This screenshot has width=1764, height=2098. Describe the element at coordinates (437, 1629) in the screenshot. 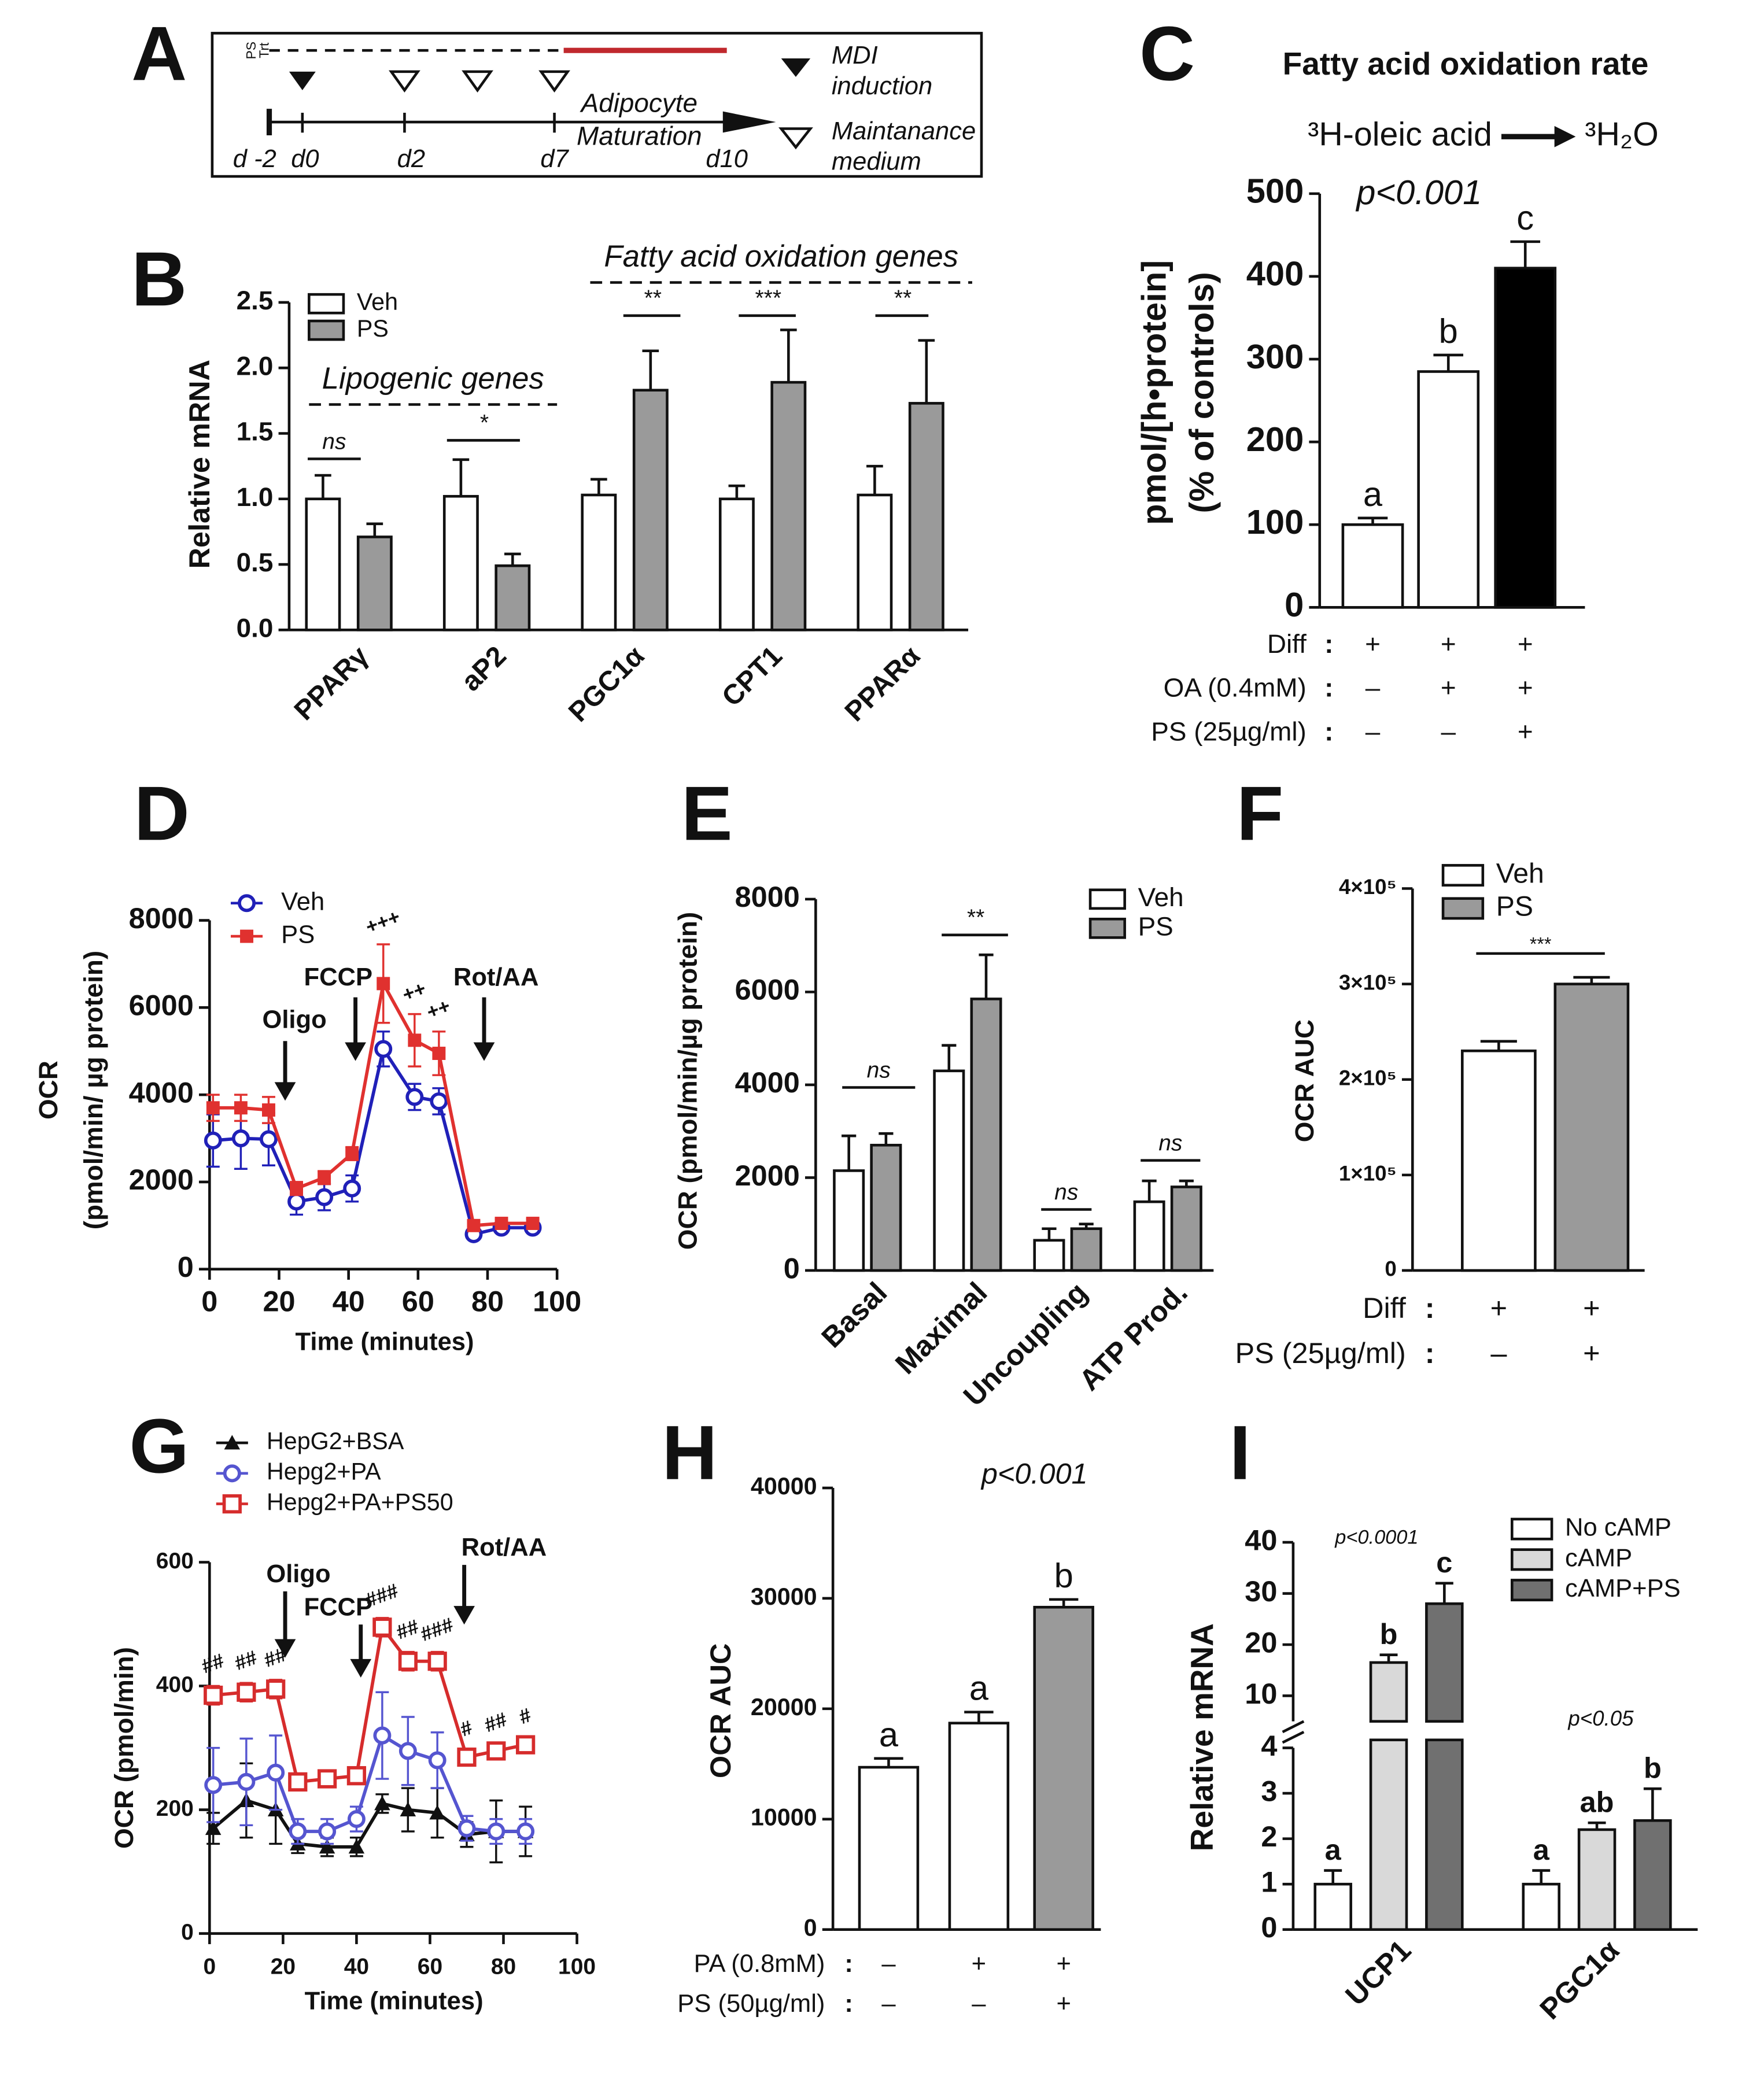

I see `point-label: ###` at that location.